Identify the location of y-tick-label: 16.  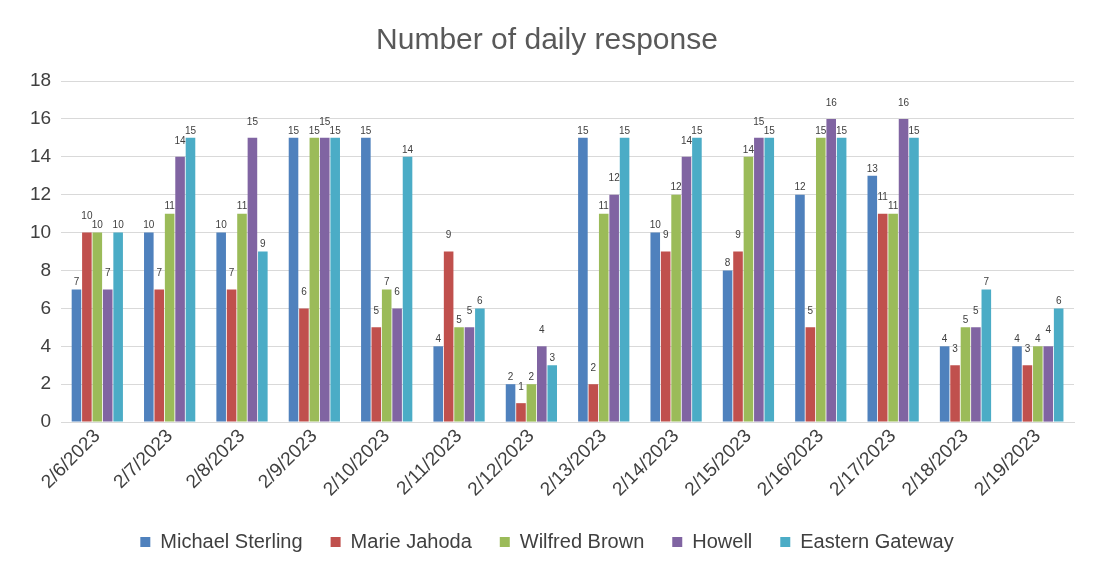
(40, 118).